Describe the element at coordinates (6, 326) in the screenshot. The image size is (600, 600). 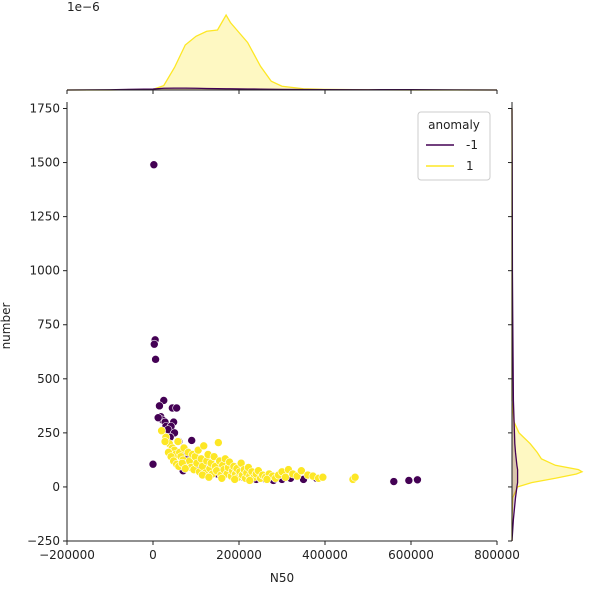
I see `y-axis-label: number` at that location.